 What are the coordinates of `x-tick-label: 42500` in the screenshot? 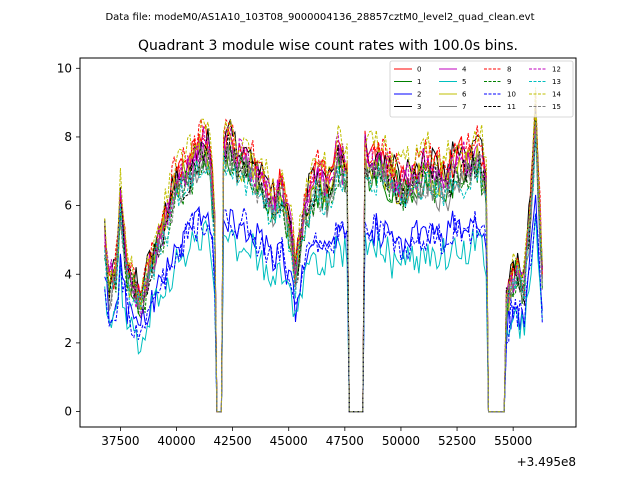 It's located at (233, 441).